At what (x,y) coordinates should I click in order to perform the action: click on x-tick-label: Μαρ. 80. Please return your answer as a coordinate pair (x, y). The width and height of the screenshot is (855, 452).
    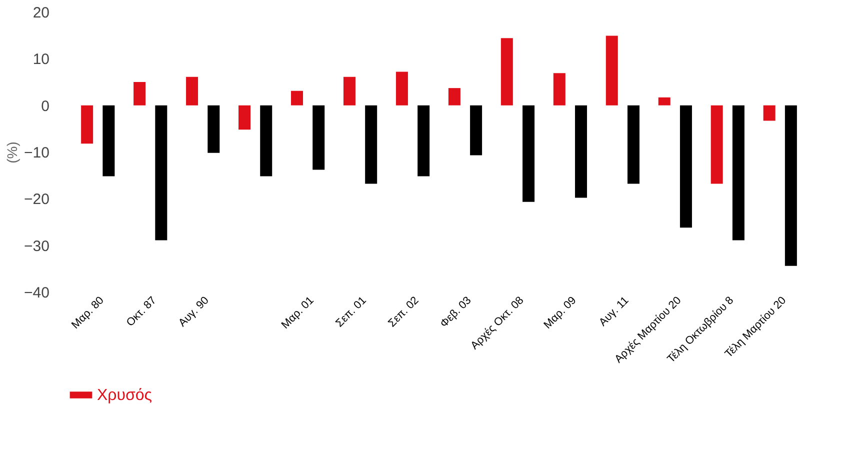
    Looking at the image, I should click on (87, 313).